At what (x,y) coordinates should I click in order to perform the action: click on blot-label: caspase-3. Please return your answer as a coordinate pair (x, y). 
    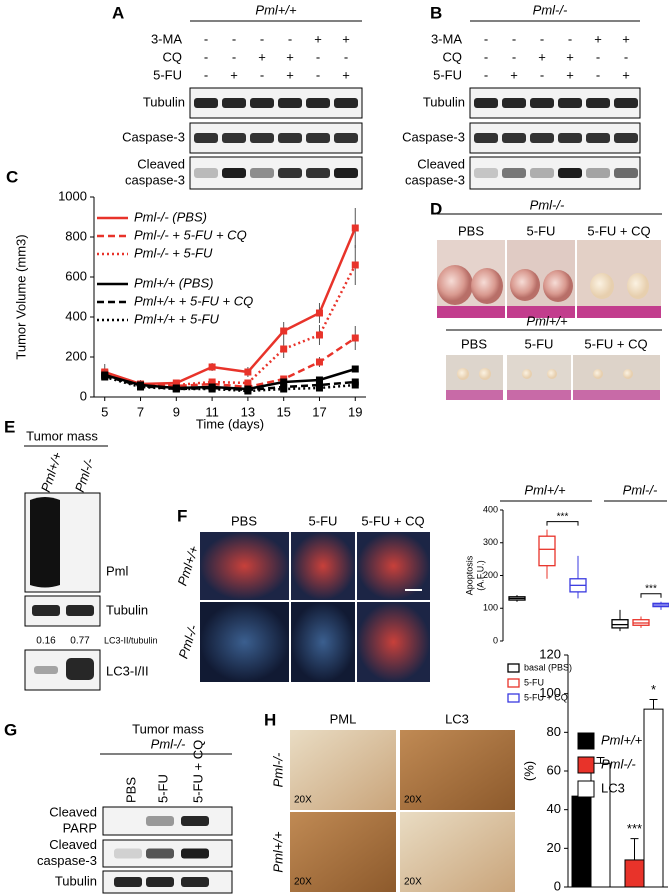
    Looking at the image, I should click on (155, 179).